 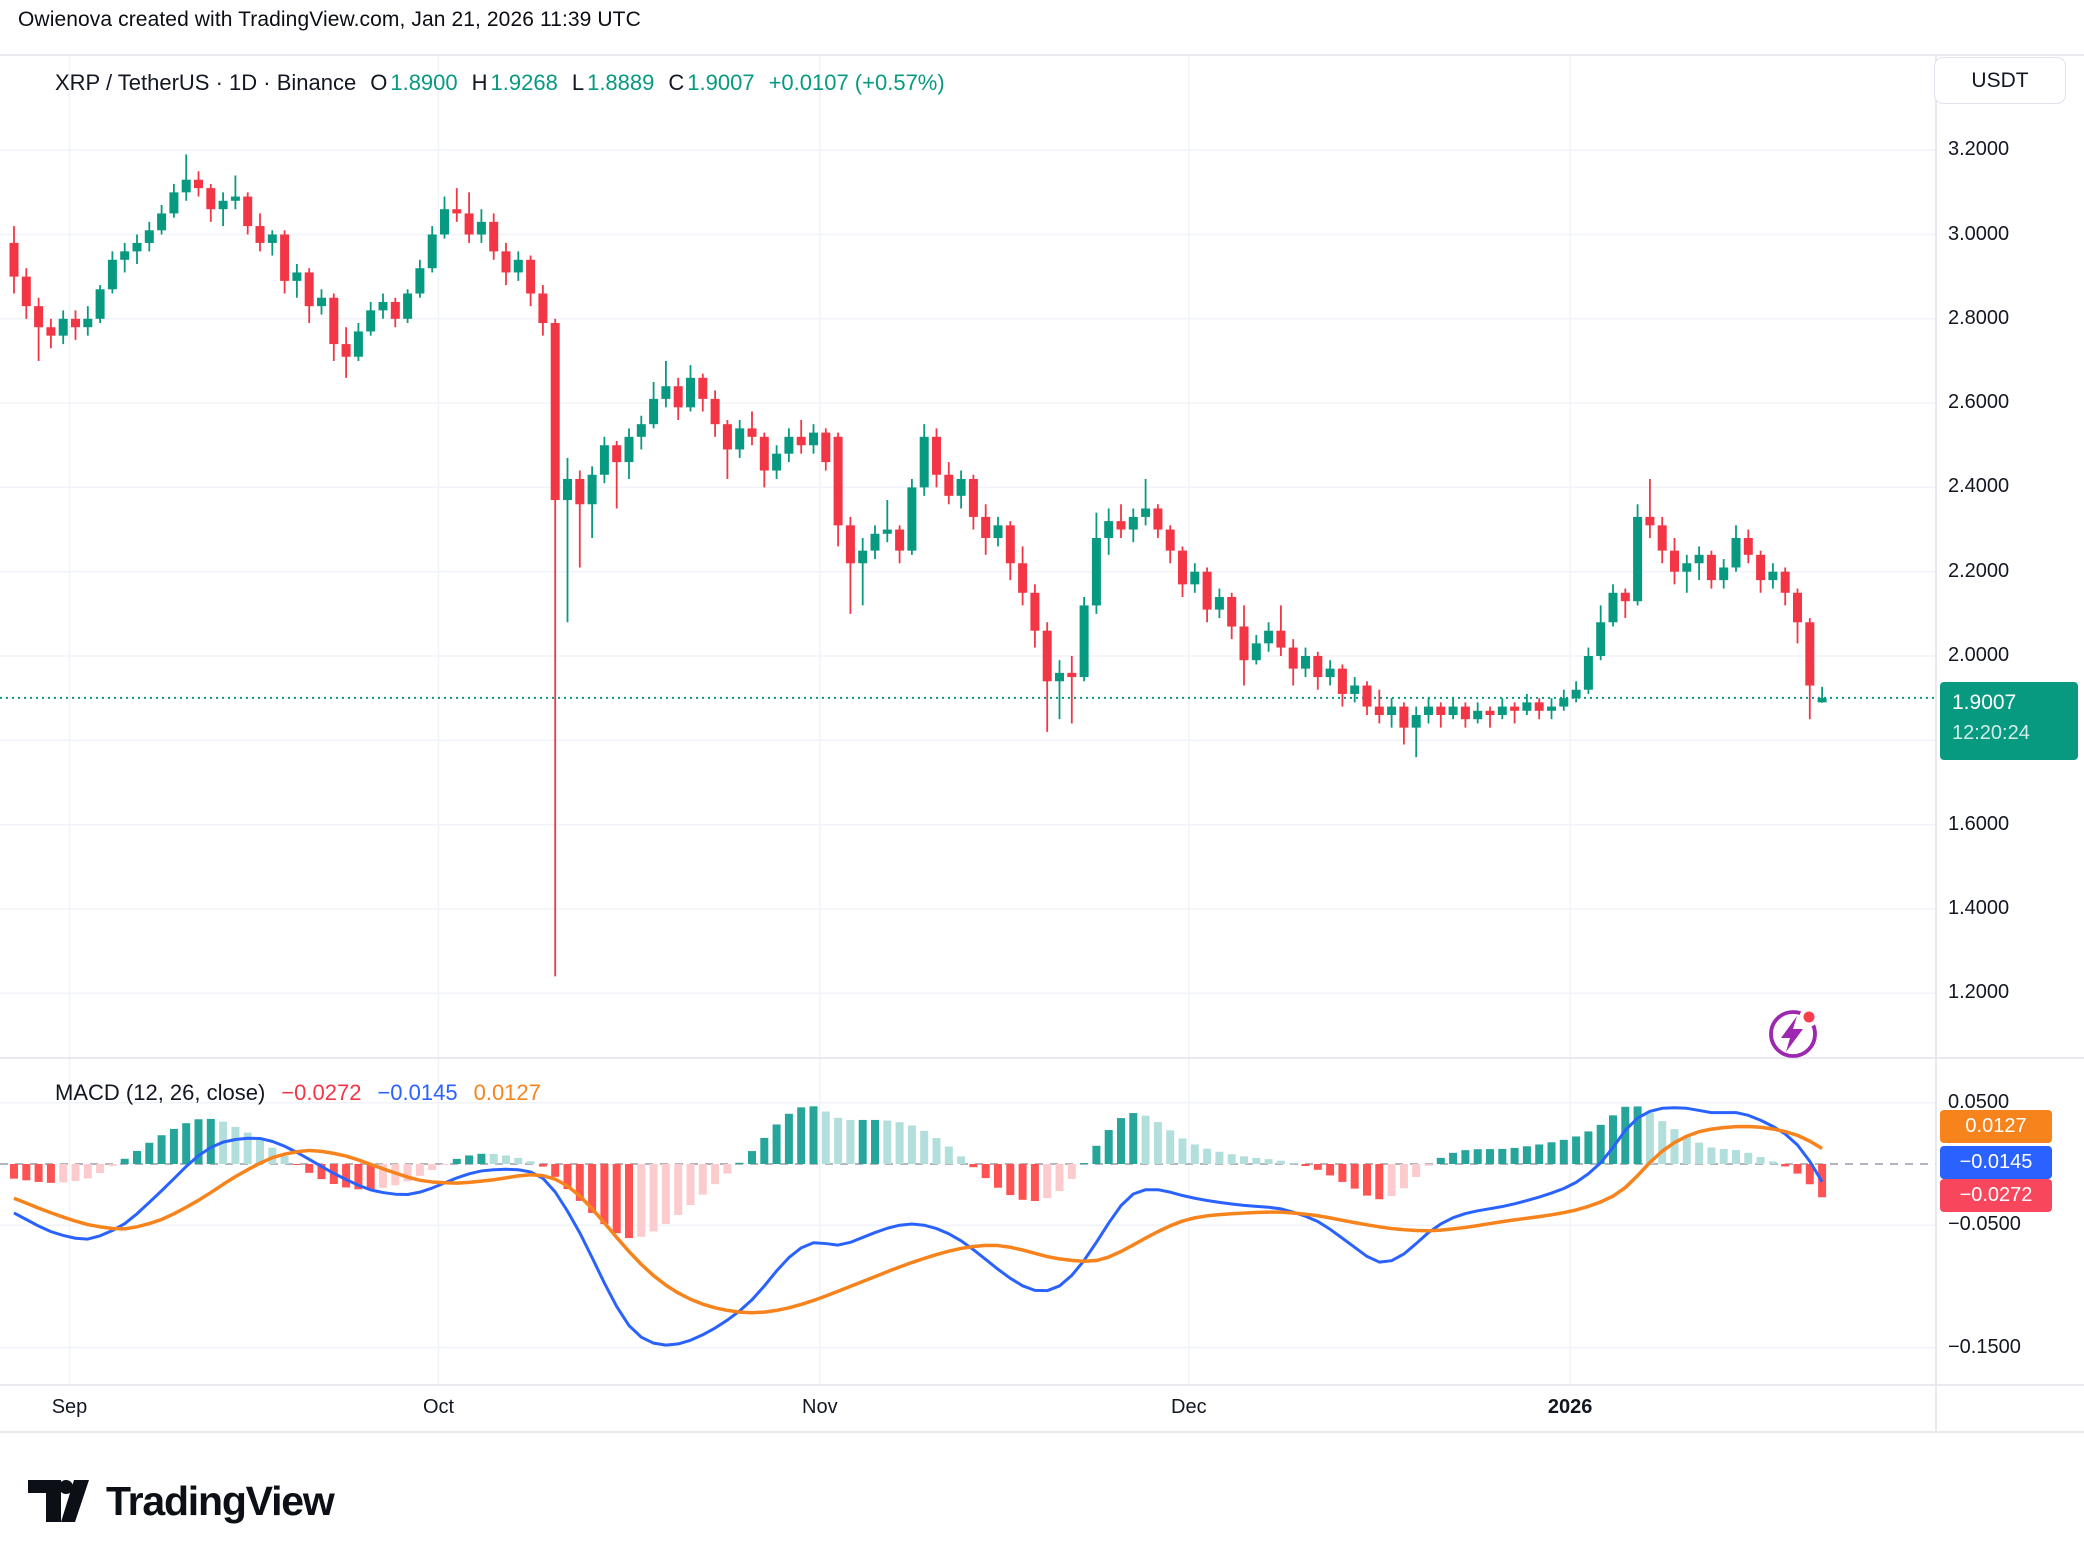 I want to click on tradingview-logo-text: TradingView, so click(x=220, y=1501).